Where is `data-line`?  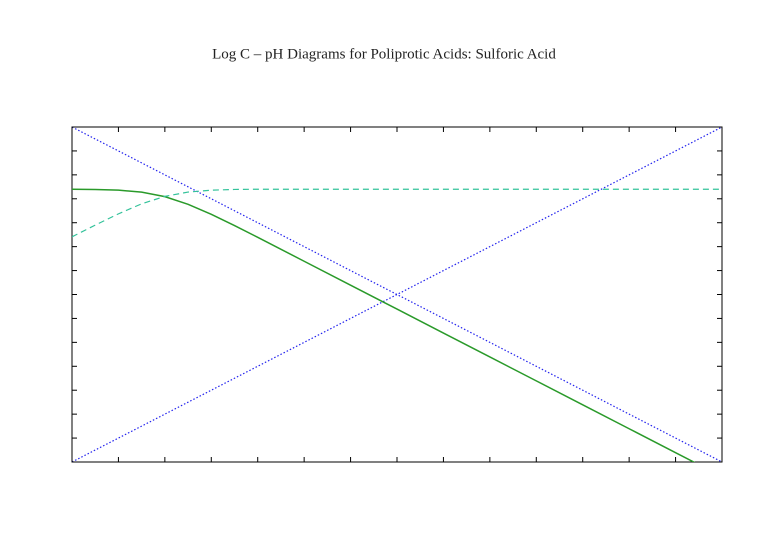 data-line is located at coordinates (397, 213).